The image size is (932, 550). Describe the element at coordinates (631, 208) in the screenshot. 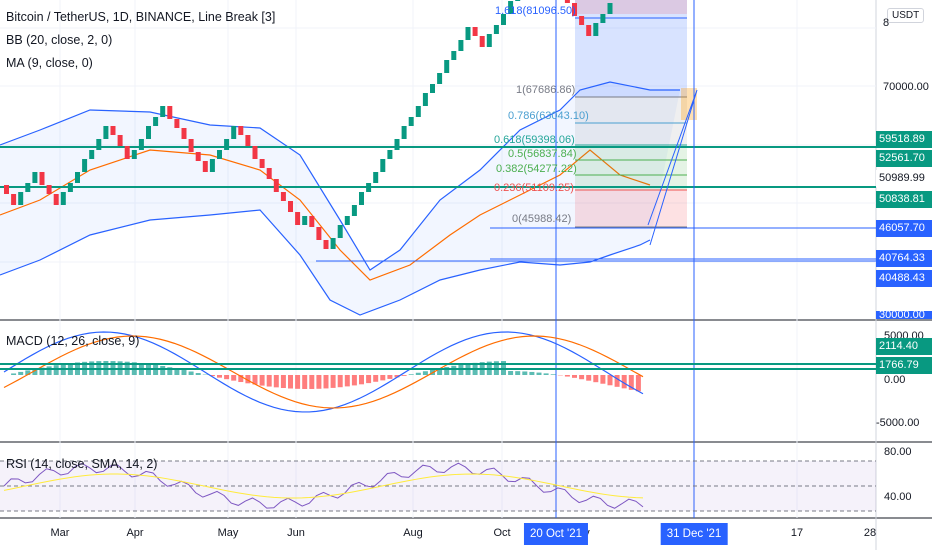

I see `fib-zone-lower` at that location.